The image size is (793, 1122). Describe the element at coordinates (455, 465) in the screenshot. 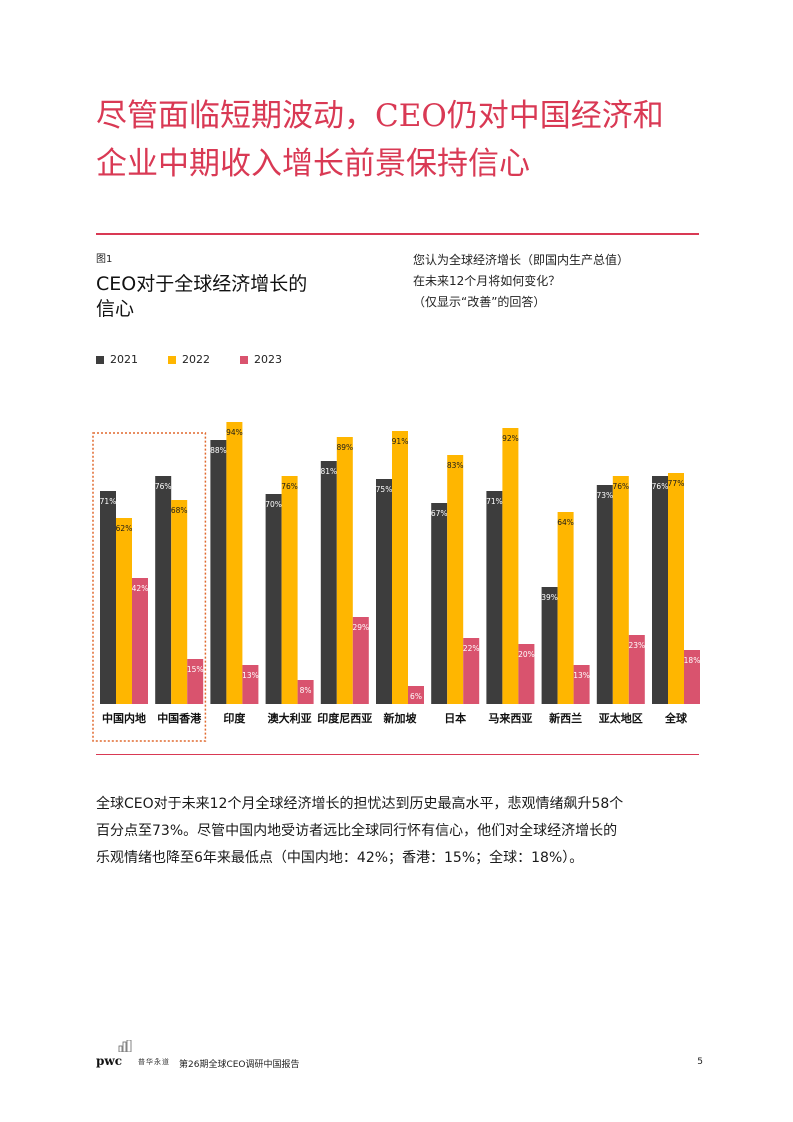

I see `bar-value-label: 83%` at that location.